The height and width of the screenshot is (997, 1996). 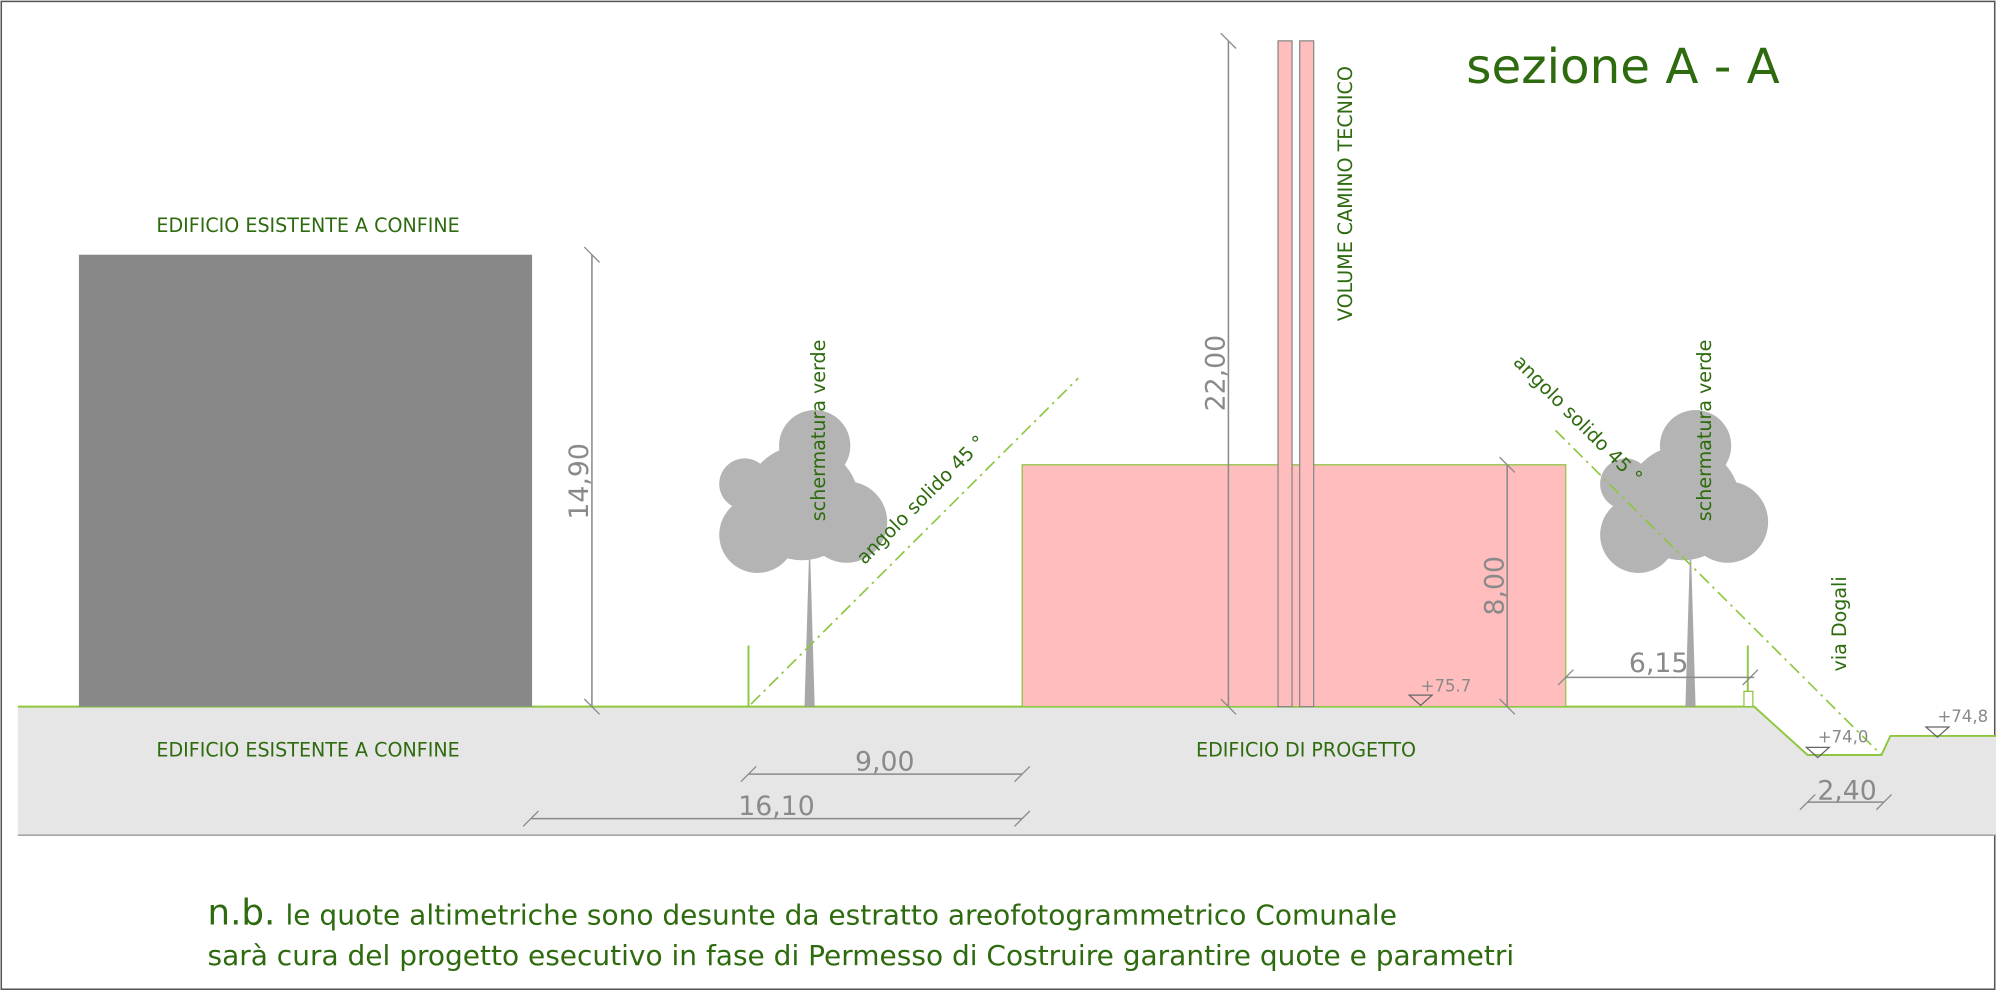 I want to click on dimension: 22,00, so click(x=1216, y=373).